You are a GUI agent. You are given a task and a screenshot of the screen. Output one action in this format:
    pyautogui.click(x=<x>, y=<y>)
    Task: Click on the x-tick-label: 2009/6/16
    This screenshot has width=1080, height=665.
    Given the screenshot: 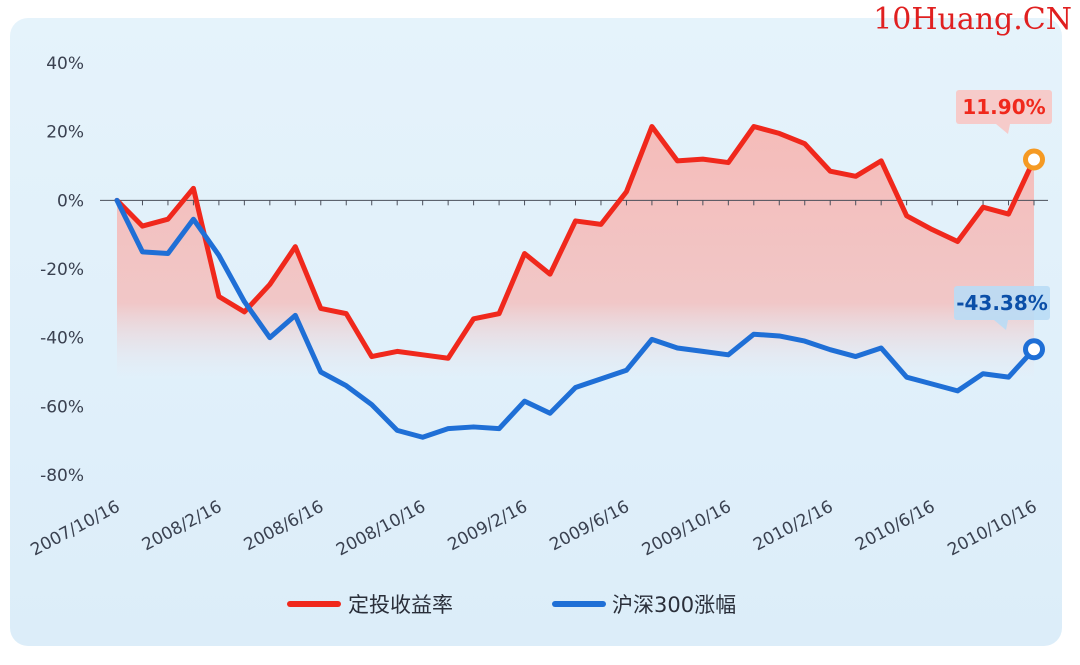 What is the action you would take?
    pyautogui.click(x=589, y=526)
    